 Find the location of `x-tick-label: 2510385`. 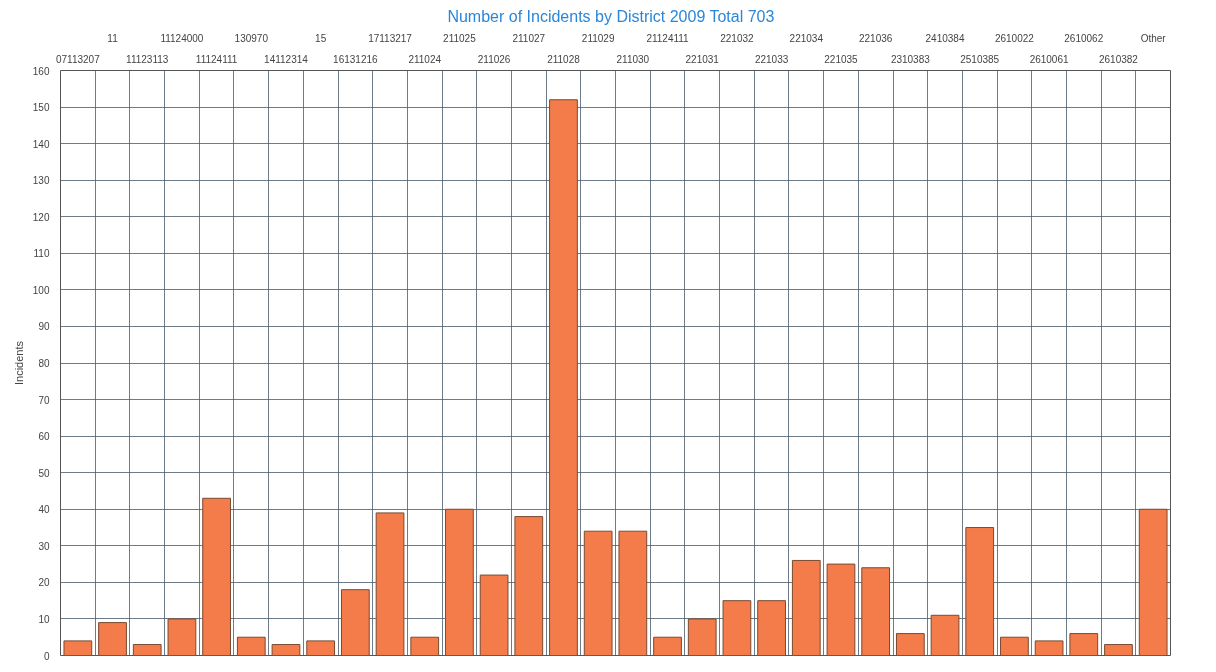

x-tick-label: 2510385 is located at coordinates (980, 59).